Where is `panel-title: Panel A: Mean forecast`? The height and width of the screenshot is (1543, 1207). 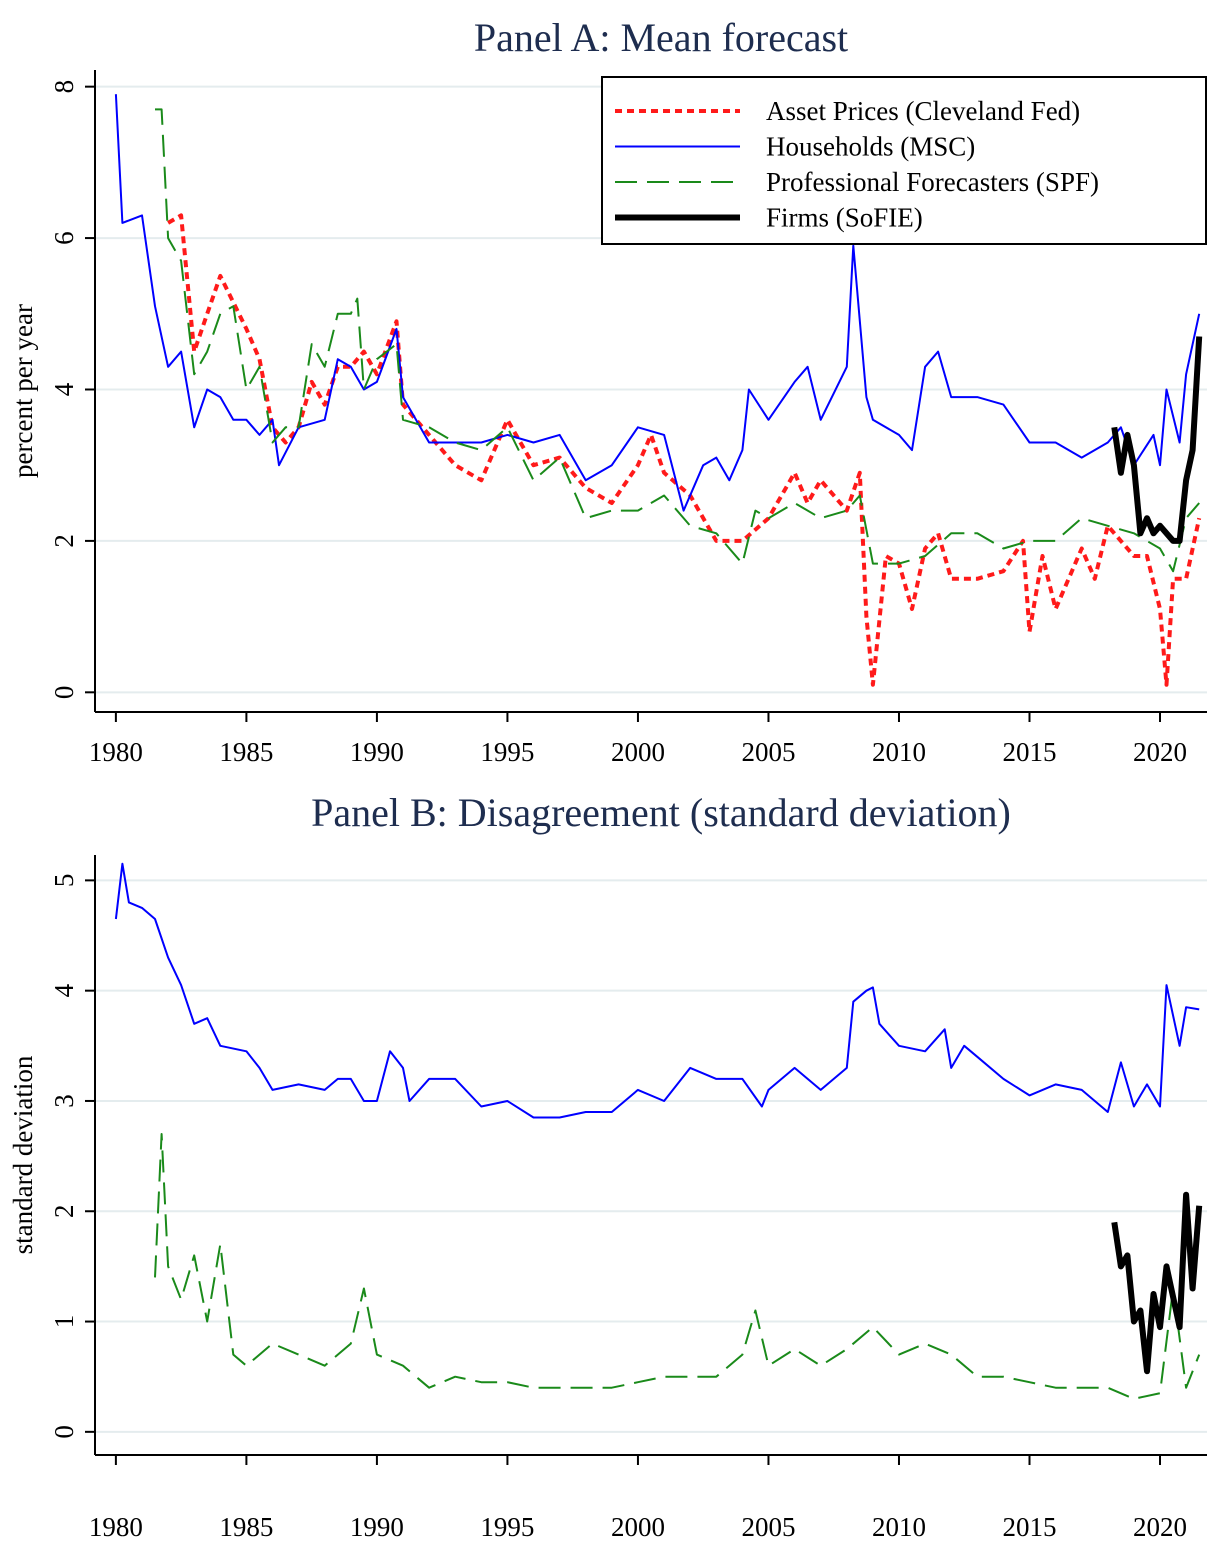
panel-title: Panel A: Mean forecast is located at coordinates (661, 37).